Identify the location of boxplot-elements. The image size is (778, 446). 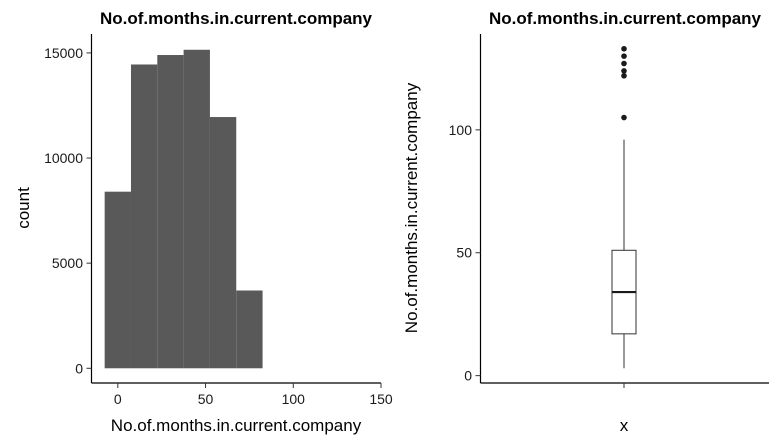
(624, 207).